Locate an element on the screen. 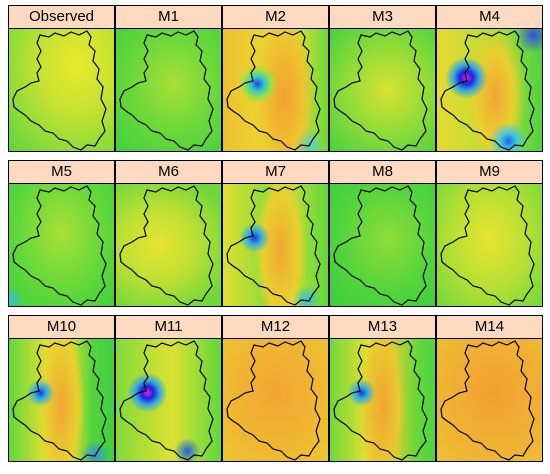 This screenshot has height=474, width=550. map-panel: M8 is located at coordinates (382, 233).